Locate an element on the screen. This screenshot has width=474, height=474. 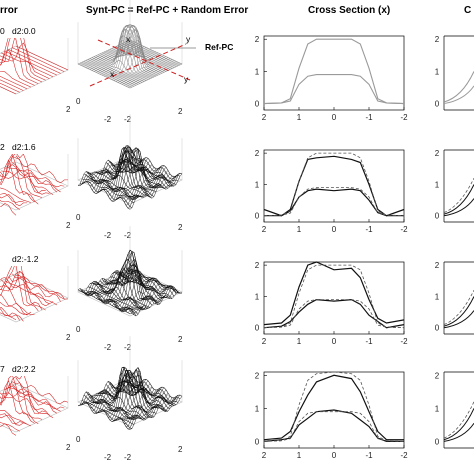
row4-label-left: 7 is located at coordinates (2, 369).